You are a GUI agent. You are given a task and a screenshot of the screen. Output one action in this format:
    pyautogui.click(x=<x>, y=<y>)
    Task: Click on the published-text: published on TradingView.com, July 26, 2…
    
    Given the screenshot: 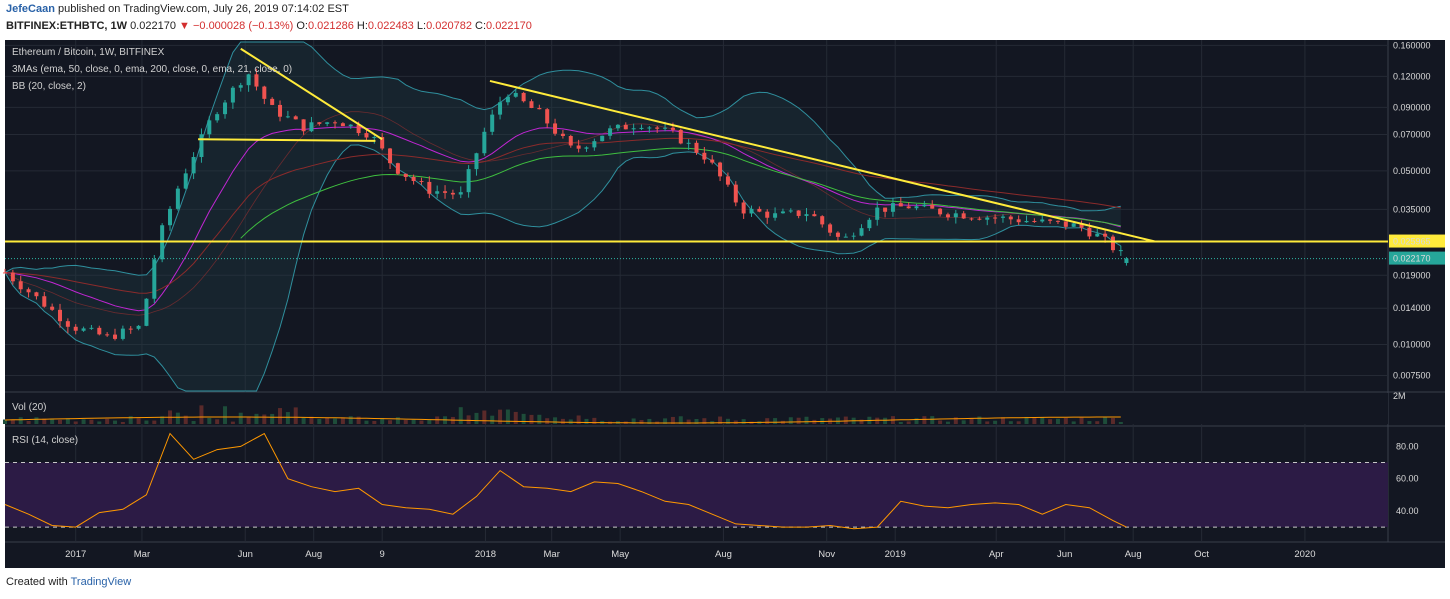 What is the action you would take?
    pyautogui.click(x=203, y=9)
    